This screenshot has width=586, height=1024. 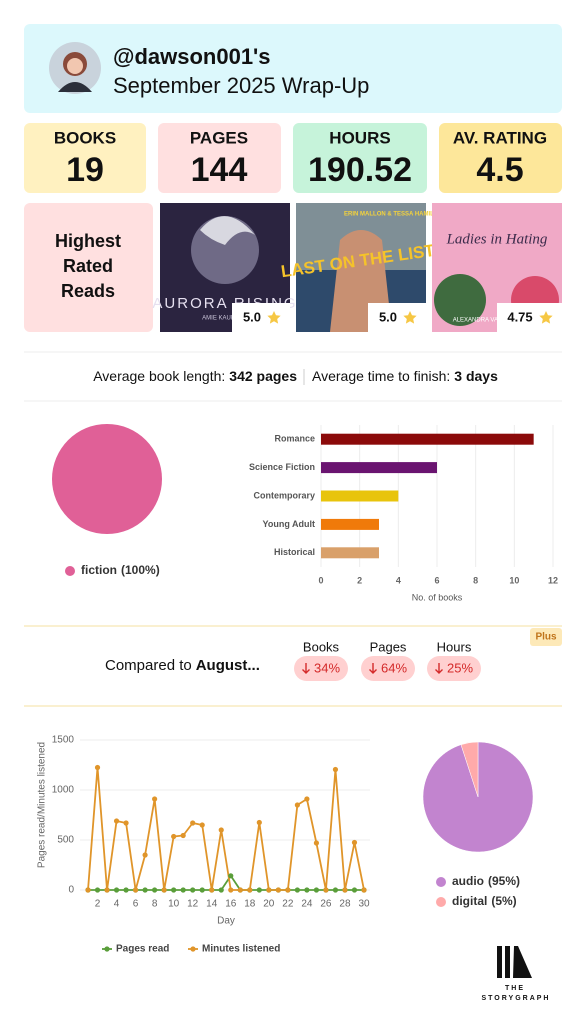 What do you see at coordinates (469, 901) in the screenshot?
I see `legend-name: digital` at bounding box center [469, 901].